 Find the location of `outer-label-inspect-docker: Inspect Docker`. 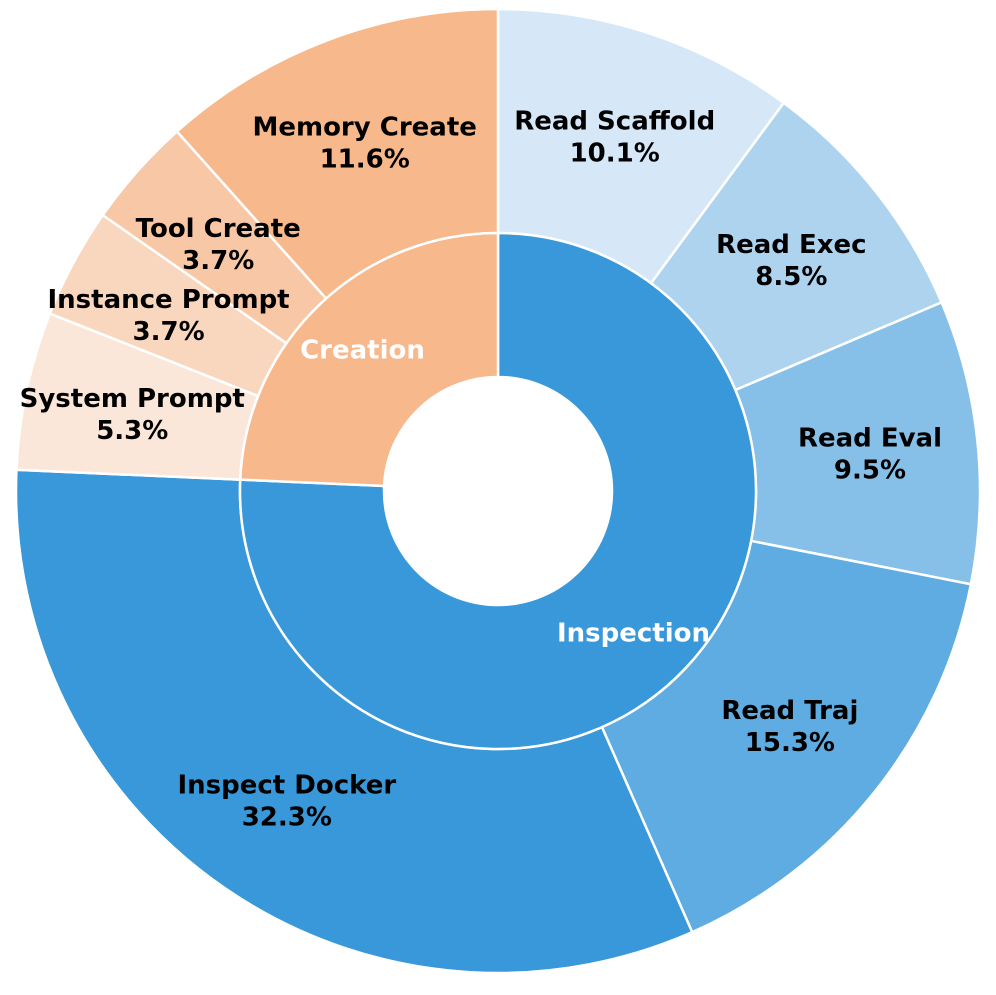

outer-label-inspect-docker: Inspect Docker is located at coordinates (286, 786).